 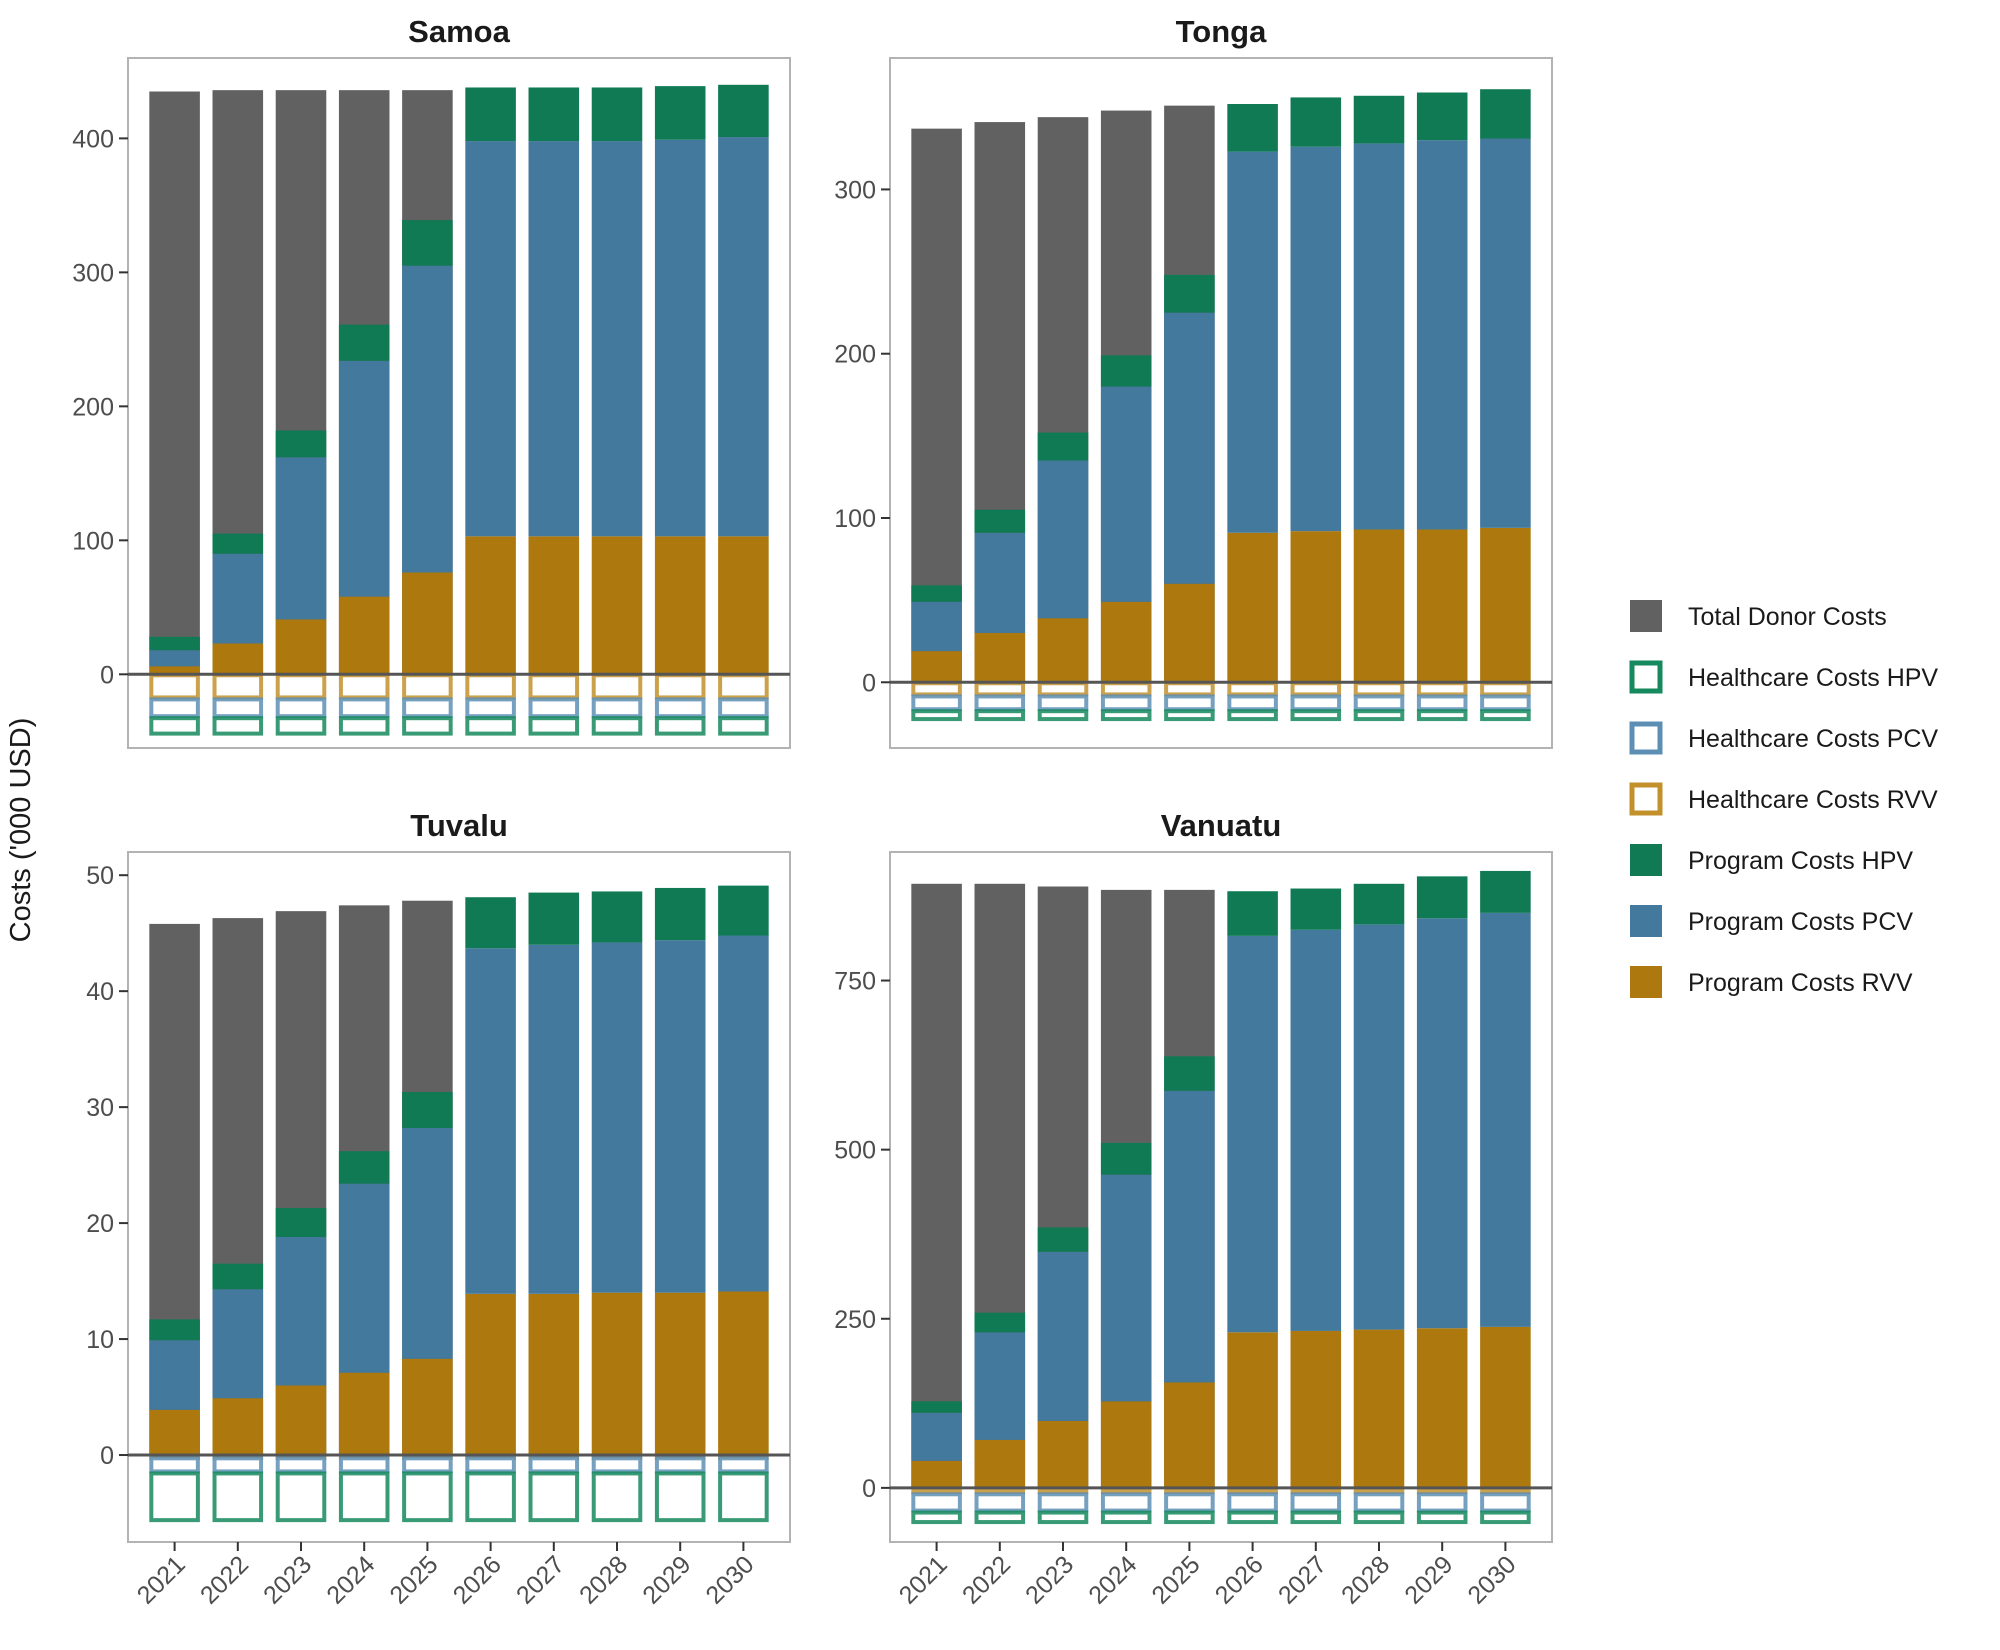 What do you see at coordinates (1379, 904) in the screenshot?
I see `bar-prog-hpv-2028` at bounding box center [1379, 904].